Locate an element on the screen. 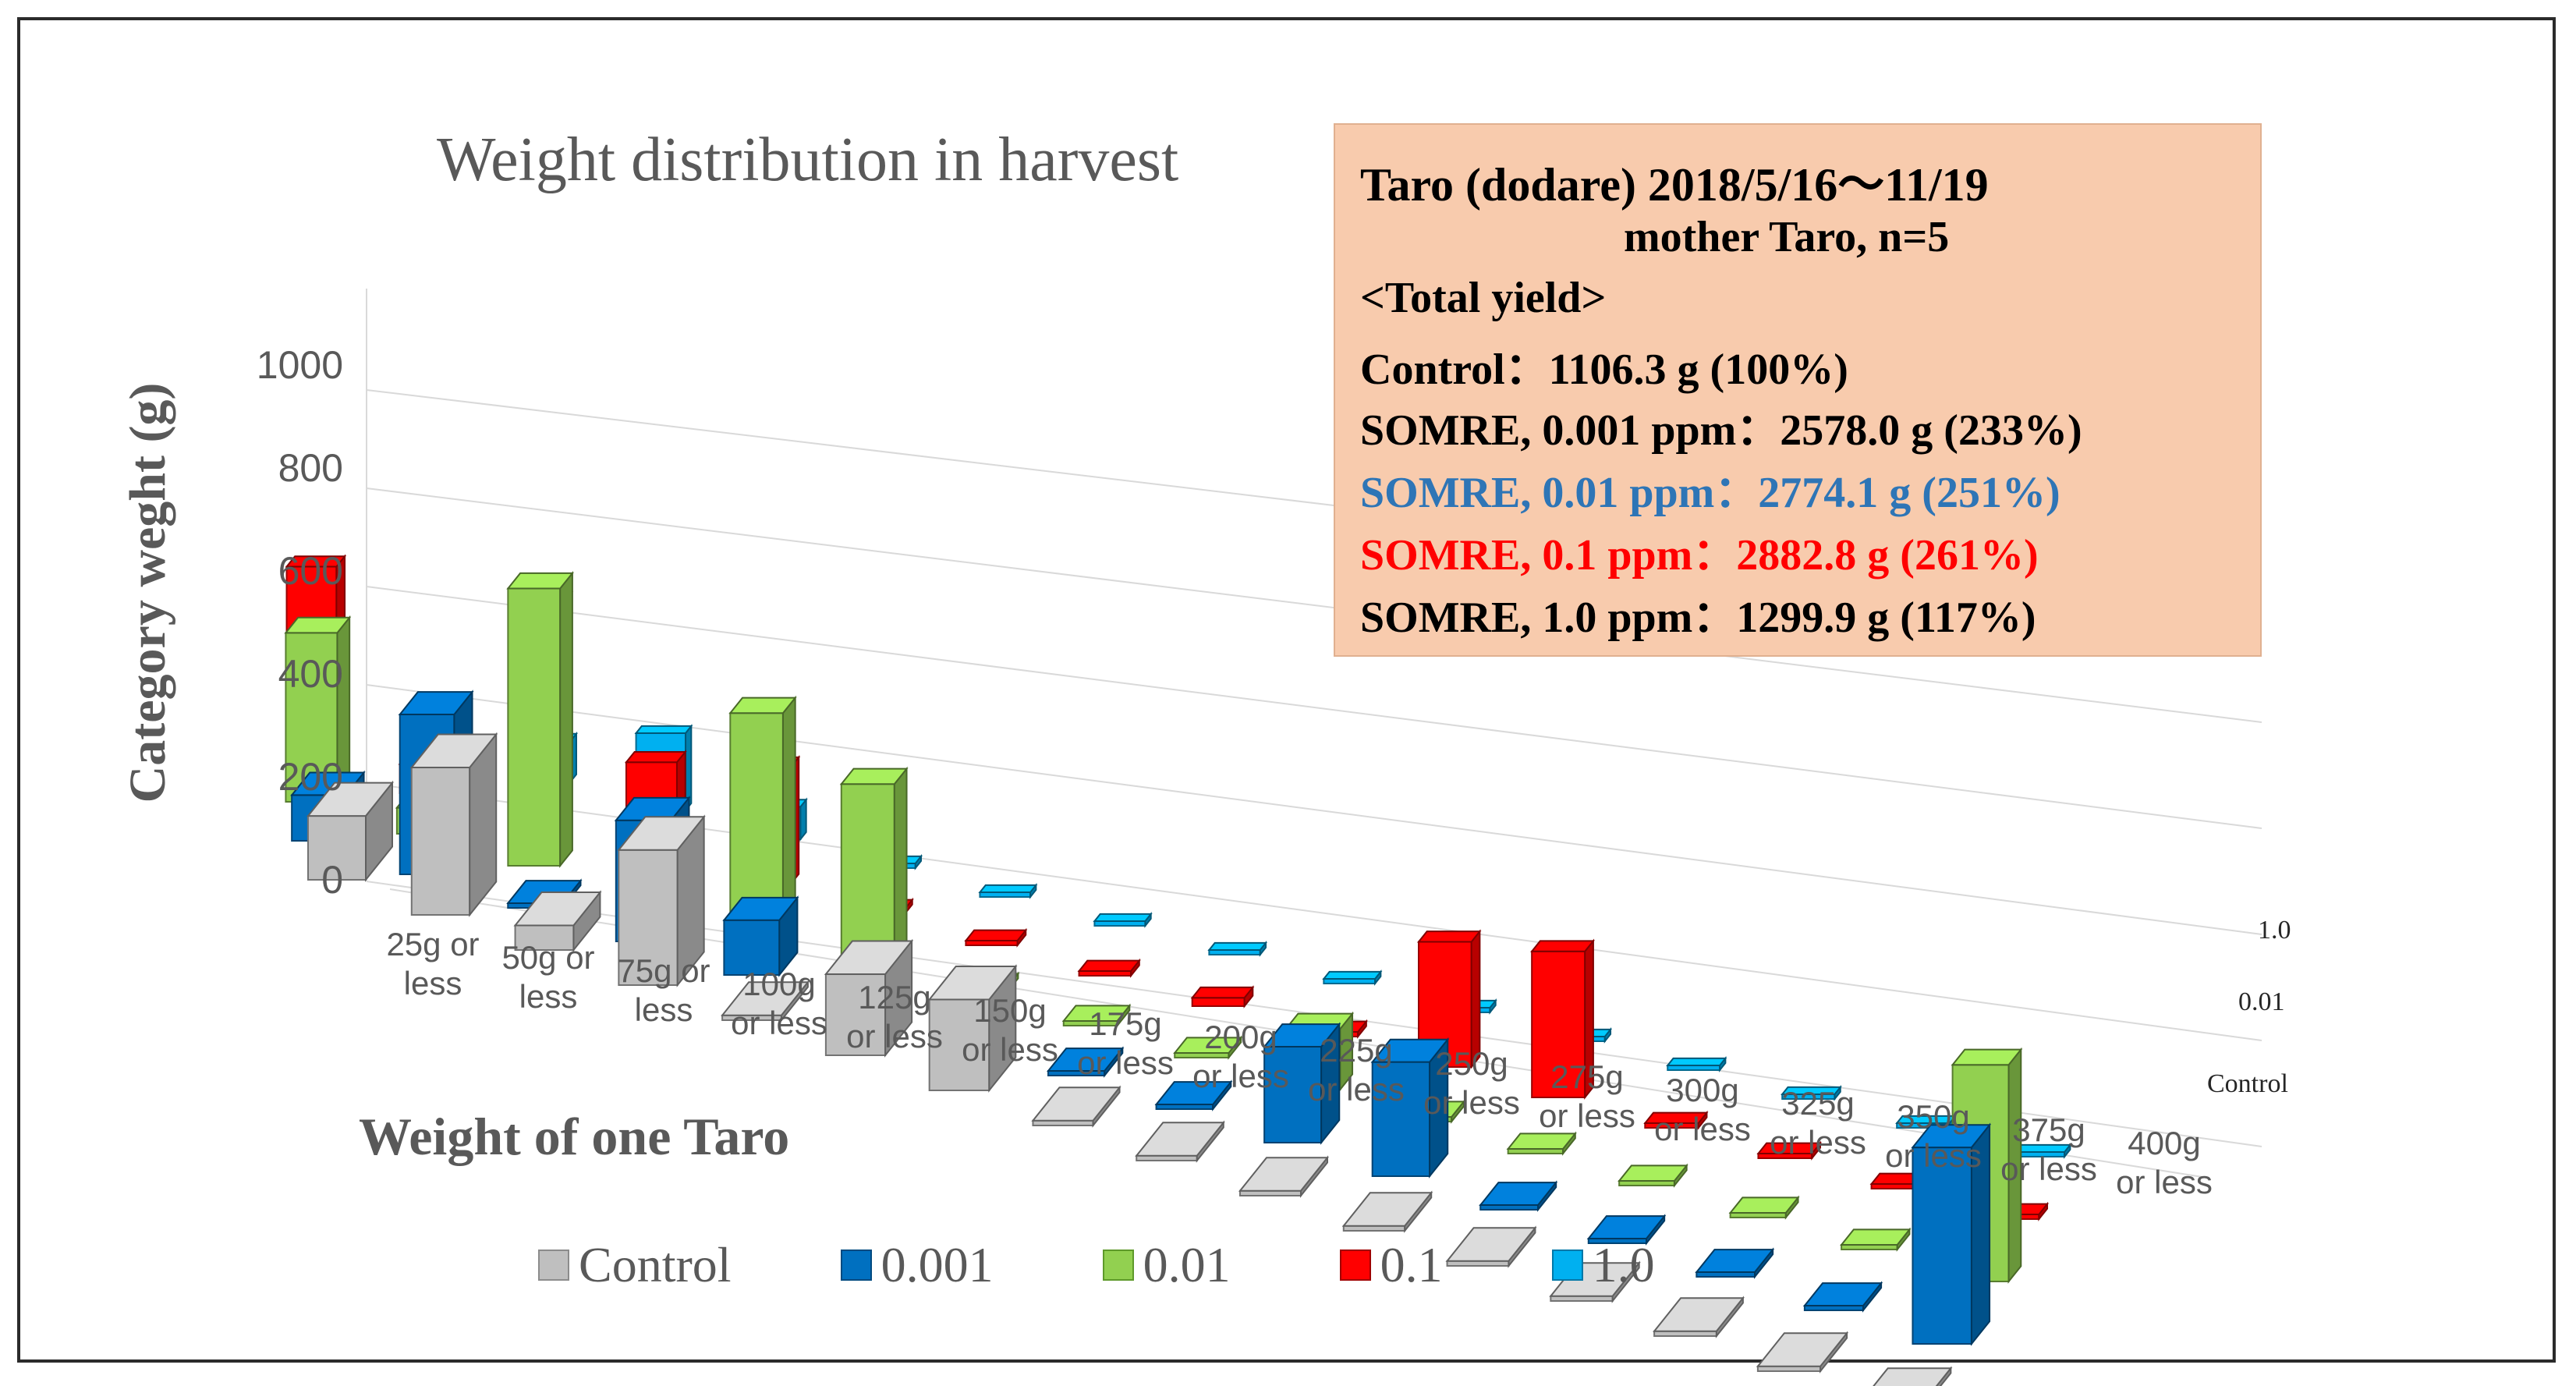 The height and width of the screenshot is (1386, 2576). depth-tick-10: 1.0 is located at coordinates (2274, 931).